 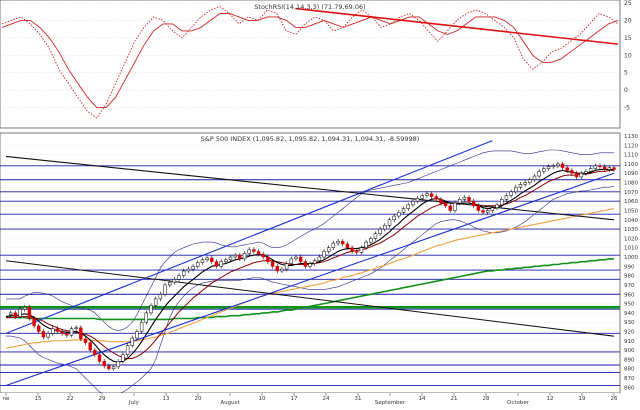 What do you see at coordinates (628, 56) in the screenshot?
I see `oscillator-y-axis: -5 0 5 10 15 20 25` at bounding box center [628, 56].